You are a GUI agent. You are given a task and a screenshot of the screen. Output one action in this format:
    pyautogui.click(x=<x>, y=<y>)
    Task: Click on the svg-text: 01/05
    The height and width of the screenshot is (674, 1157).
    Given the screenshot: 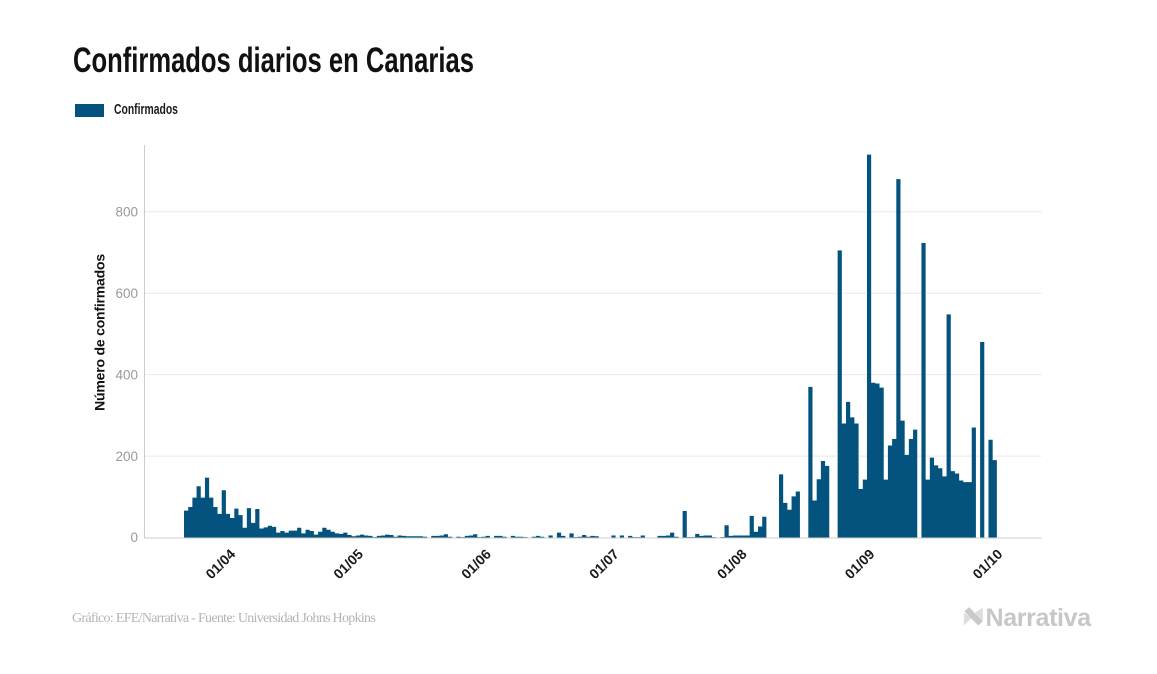 What is the action you would take?
    pyautogui.click(x=348, y=564)
    